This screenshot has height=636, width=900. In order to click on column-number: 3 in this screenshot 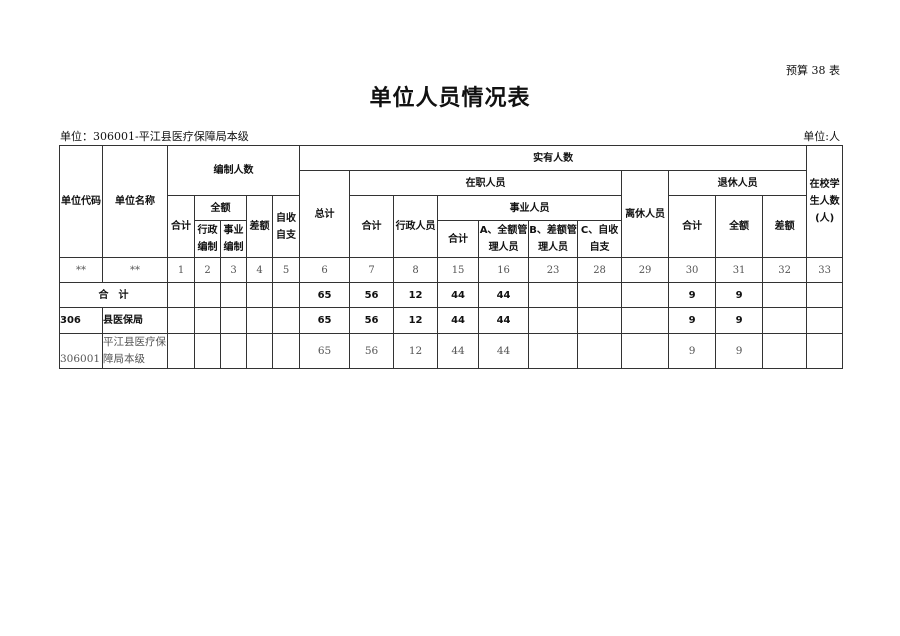, I will do `click(233, 270)`.